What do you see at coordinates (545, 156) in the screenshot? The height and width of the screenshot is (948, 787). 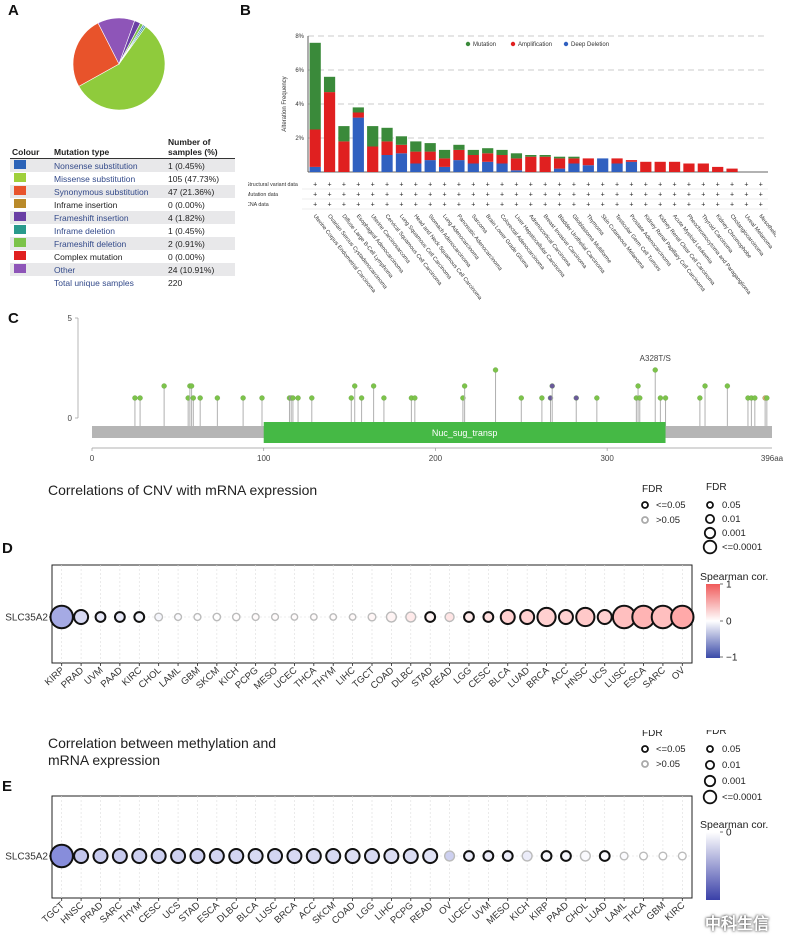 I see `alteration-bar-segment` at bounding box center [545, 156].